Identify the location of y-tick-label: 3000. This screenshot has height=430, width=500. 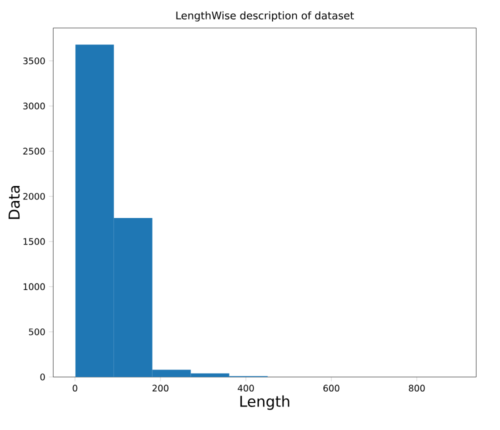
(34, 106).